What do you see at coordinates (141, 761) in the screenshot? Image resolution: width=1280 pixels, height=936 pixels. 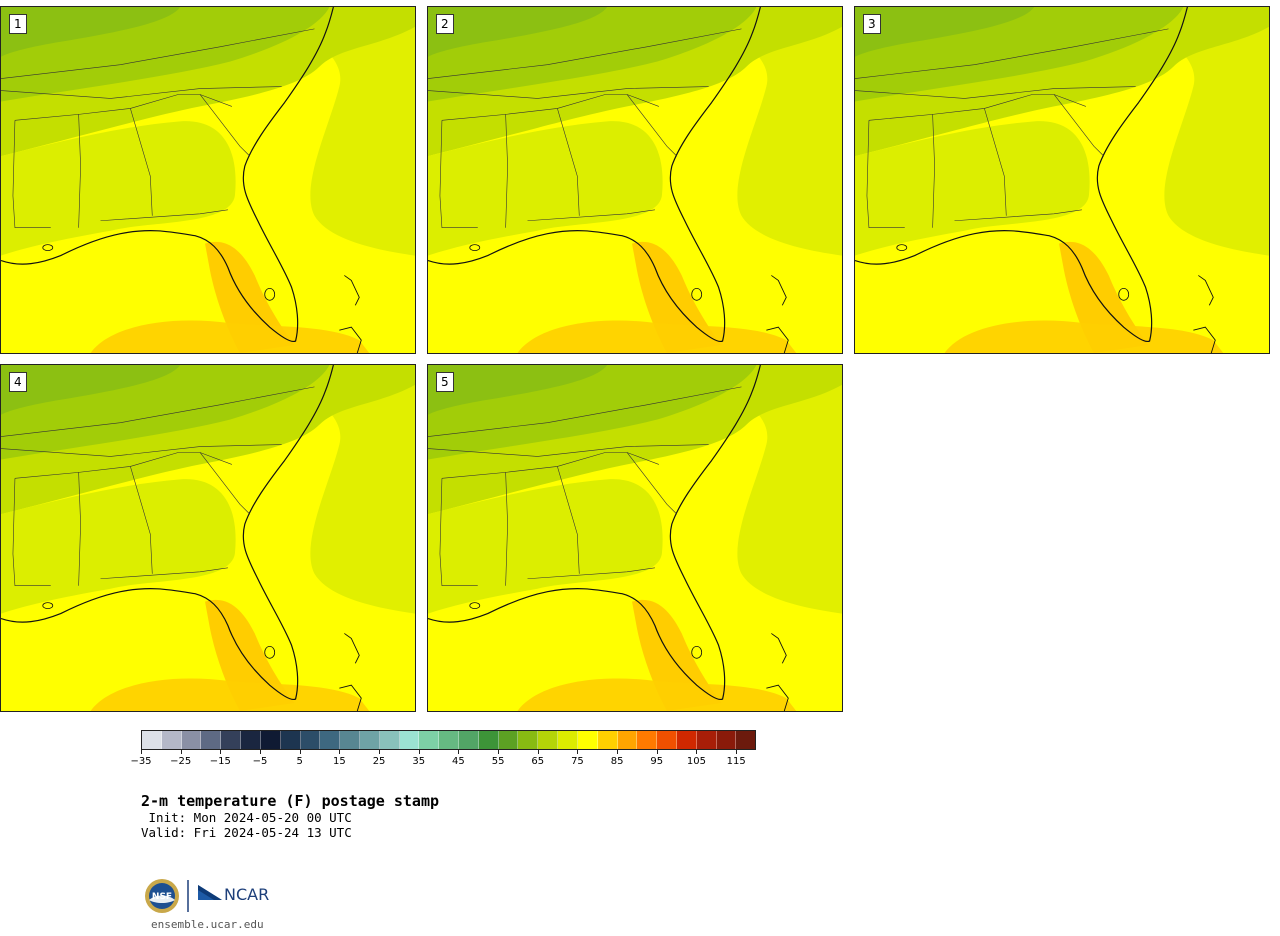 I see `tick-label: −35` at bounding box center [141, 761].